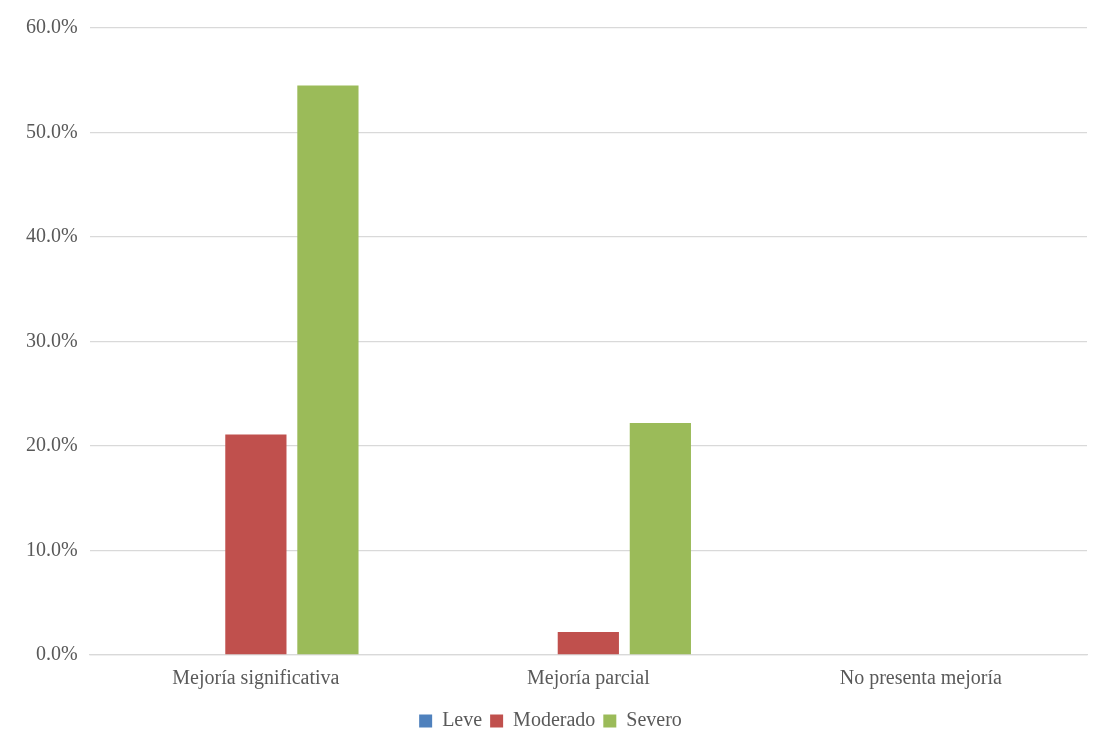 The width and height of the screenshot is (1105, 749). I want to click on y-tick-label: 30.0%, so click(51, 339).